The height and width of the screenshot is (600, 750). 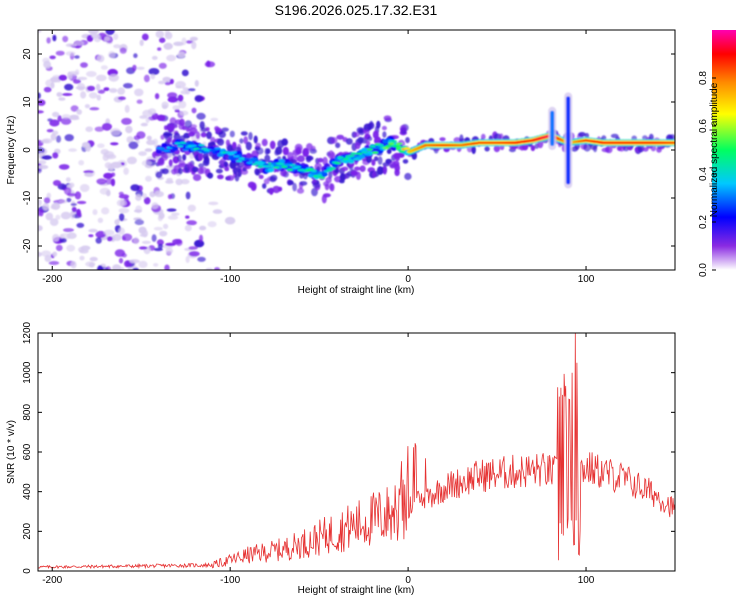 I want to click on y-tick-label: 200, so click(x=27, y=531).